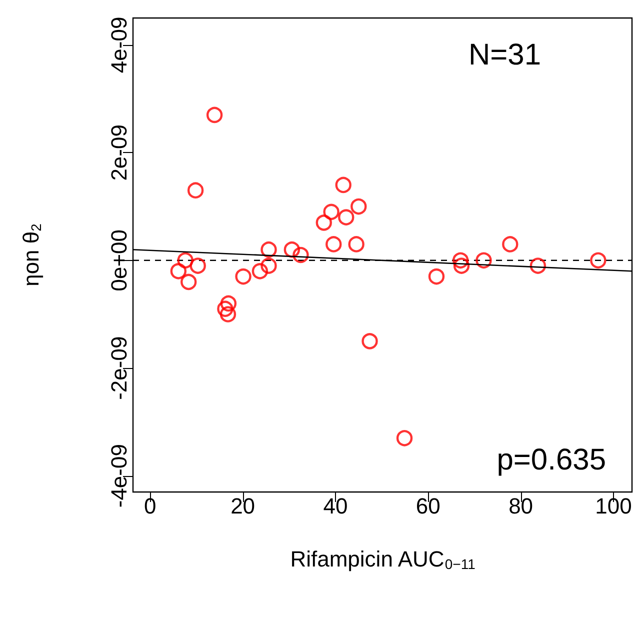 Image resolution: width=636 pixels, height=620 pixels. I want to click on x-tick-label: 60, so click(428, 506).